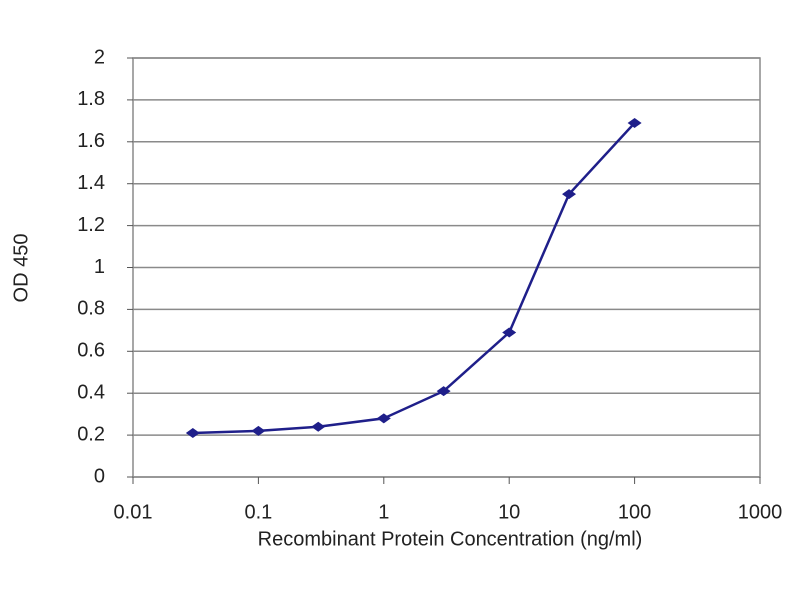 The height and width of the screenshot is (600, 800). Describe the element at coordinates (91, 392) in the screenshot. I see `y-tick-label: 0.4` at that location.